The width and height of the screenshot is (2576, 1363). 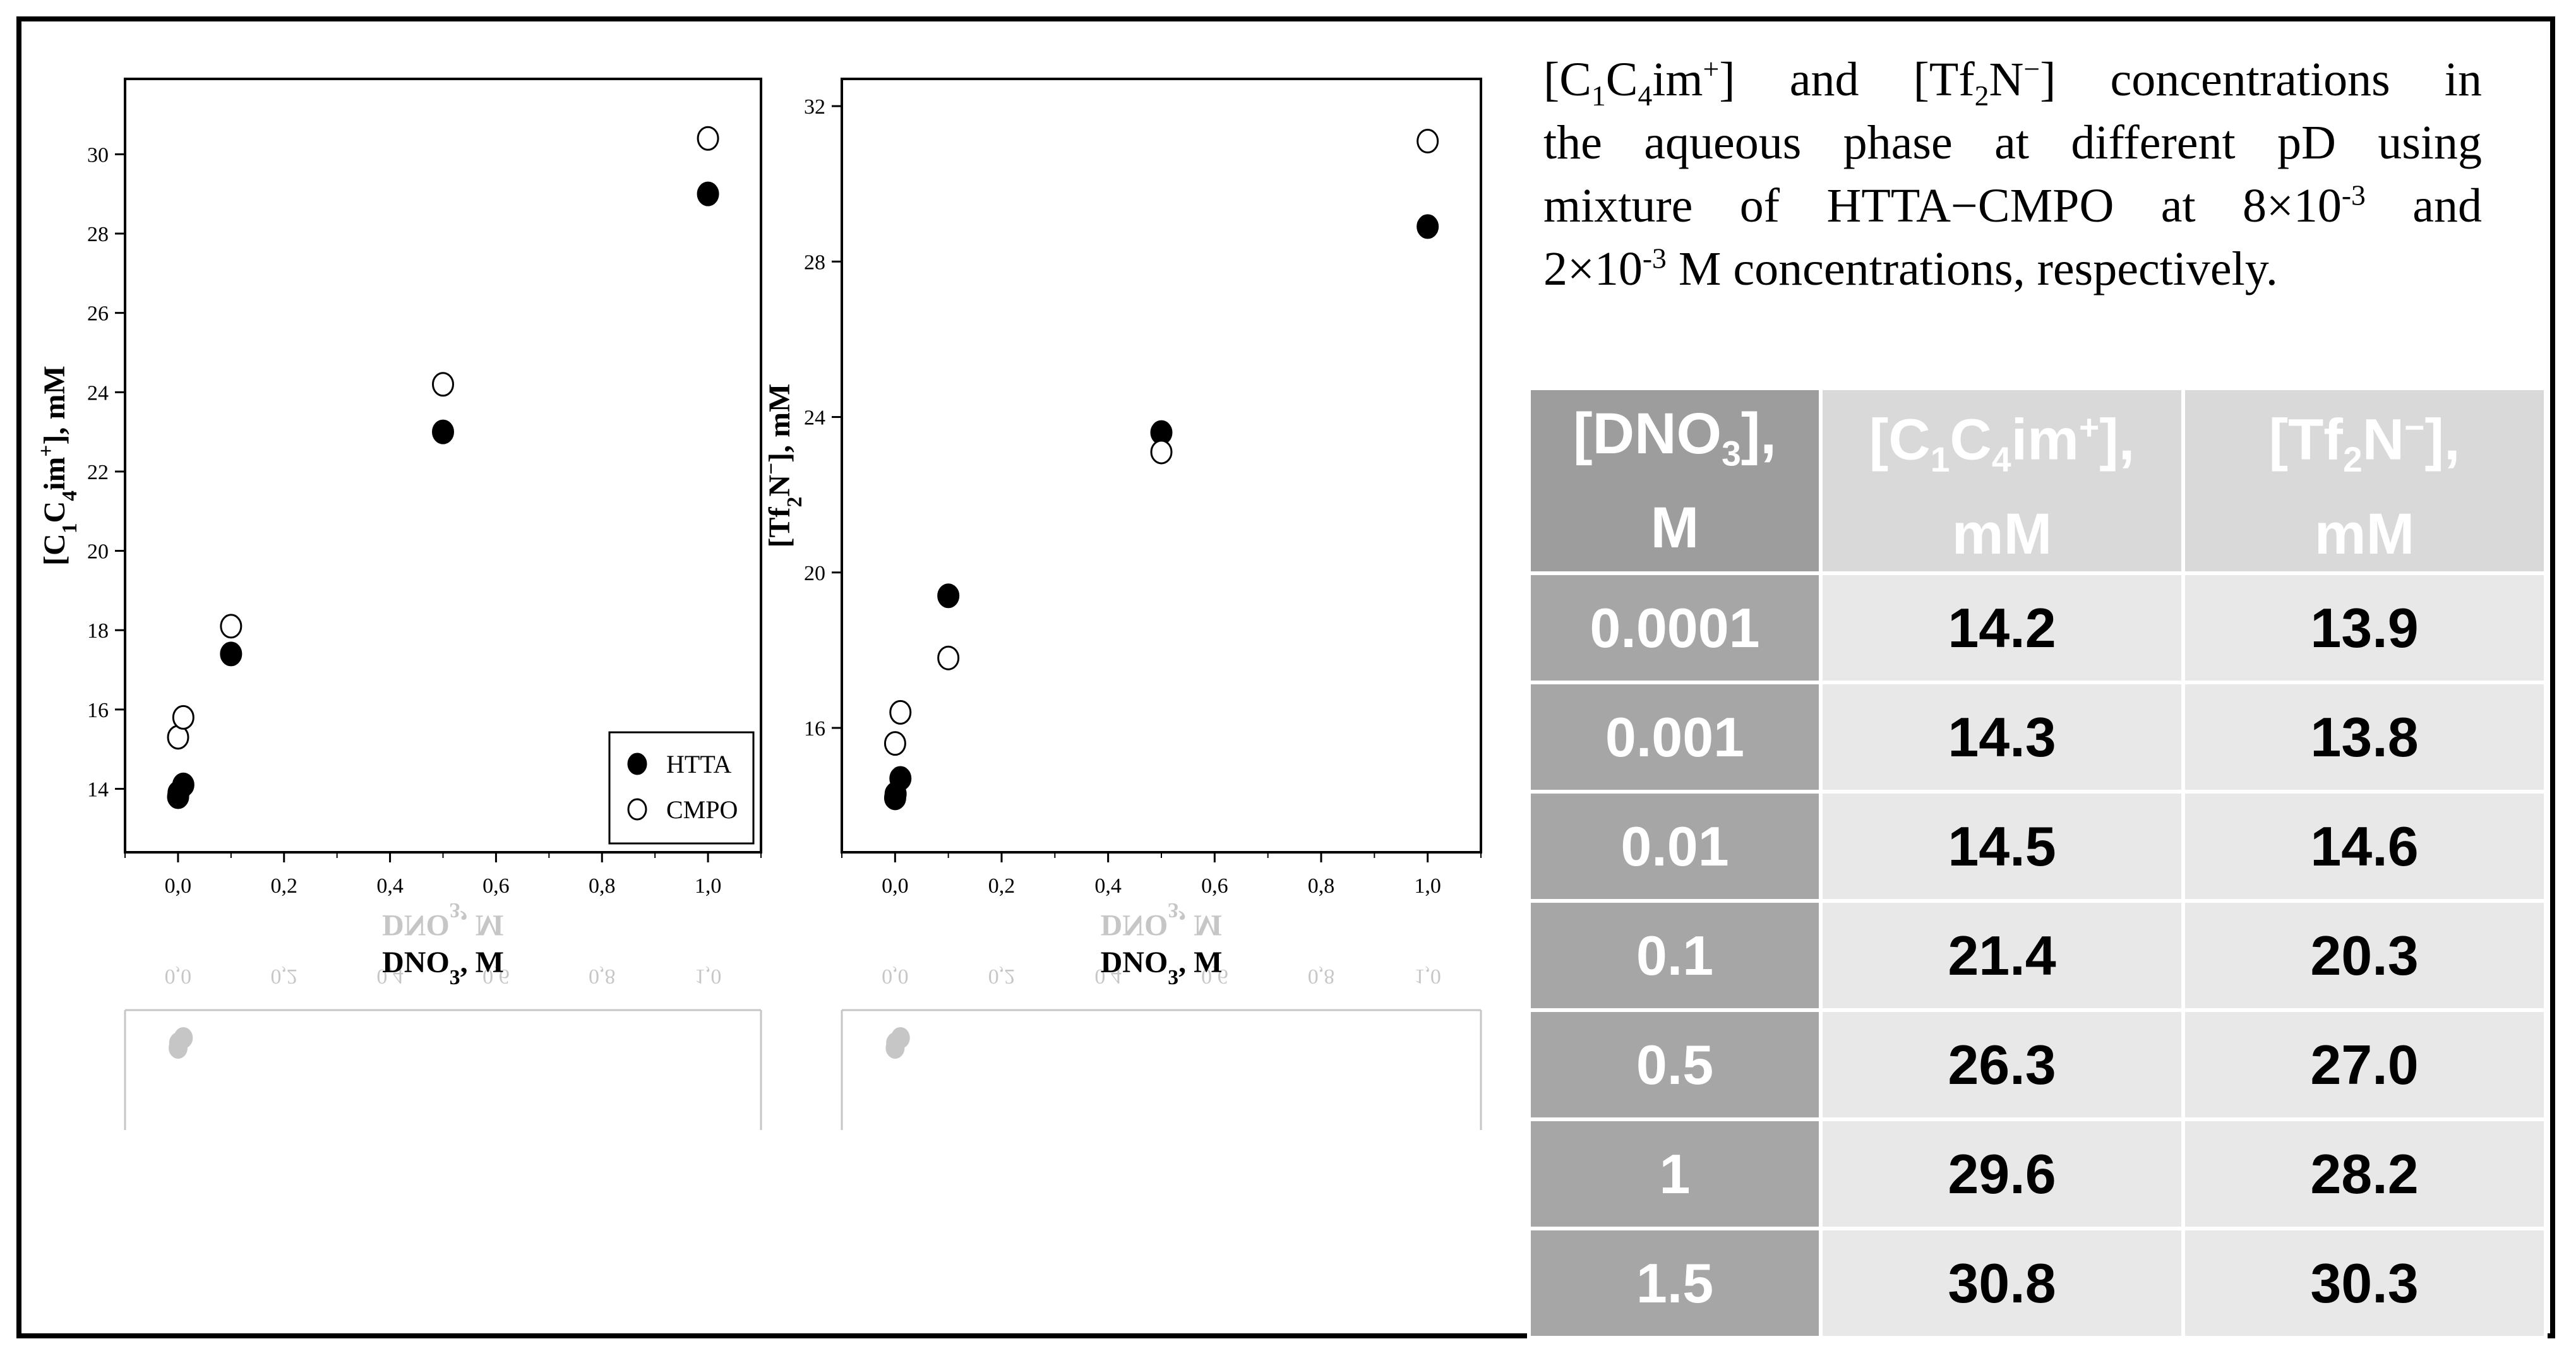 I want to click on y-tick-label: 18, so click(x=98, y=631).